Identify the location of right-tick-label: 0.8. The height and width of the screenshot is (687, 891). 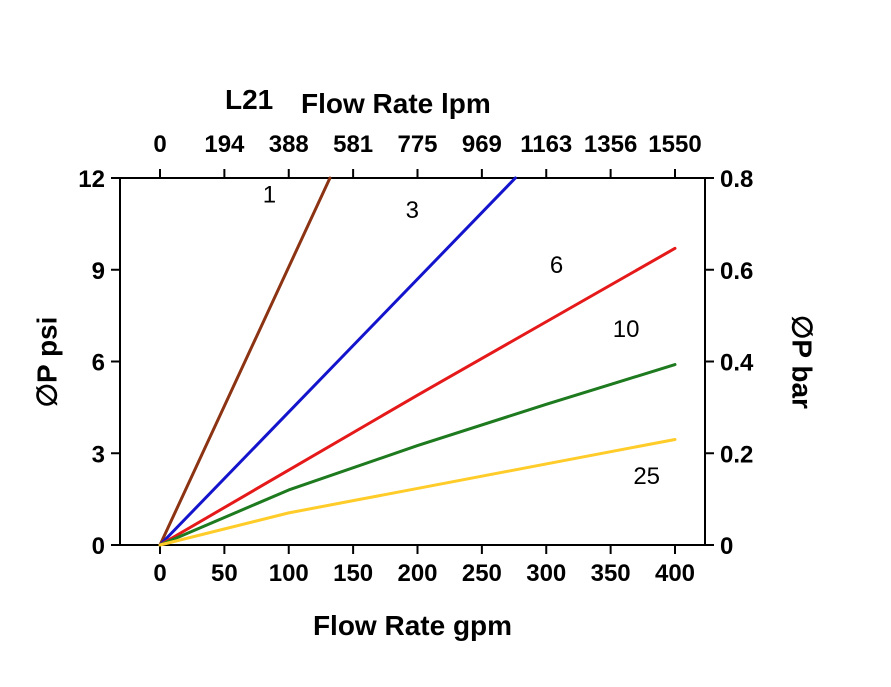
(736, 179).